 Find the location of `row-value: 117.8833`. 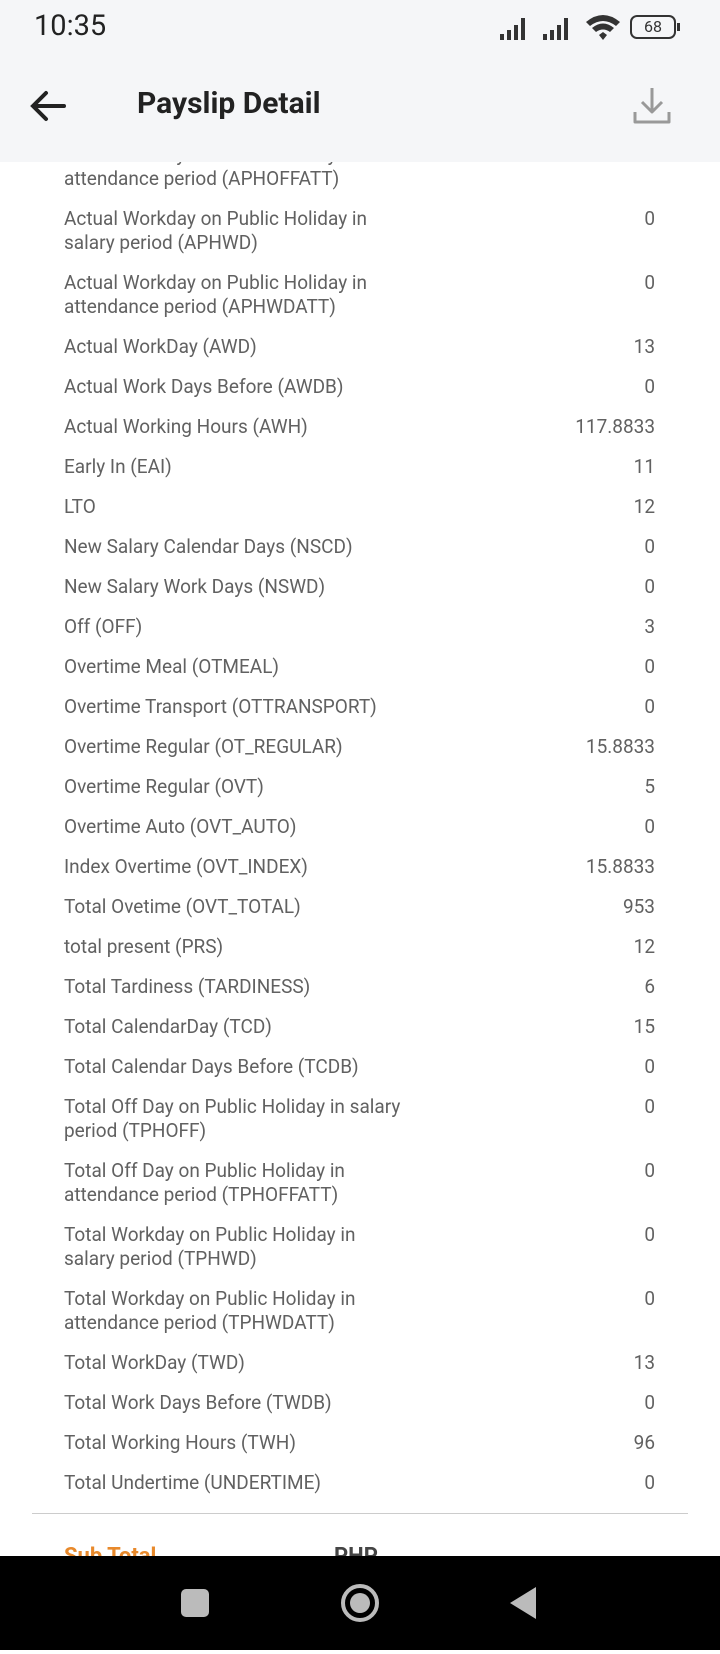

row-value: 117.8833 is located at coordinates (615, 426).